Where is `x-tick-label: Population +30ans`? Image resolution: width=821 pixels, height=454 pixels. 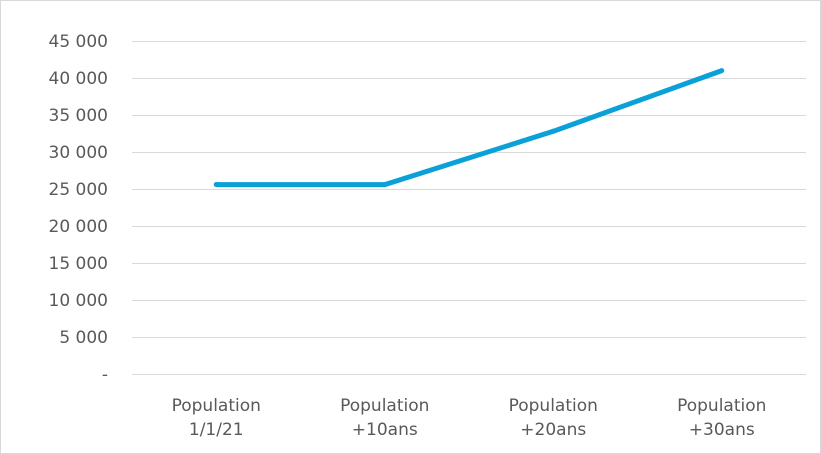 x-tick-label: Population +30ans is located at coordinates (721, 418).